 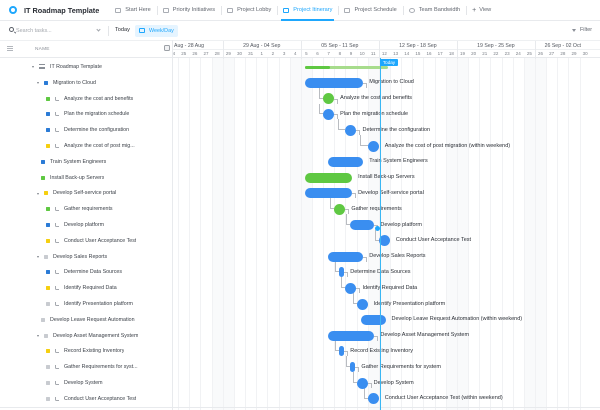 I want to click on subtask-row: Analyze the cost and benefits, so click(x=86, y=99).